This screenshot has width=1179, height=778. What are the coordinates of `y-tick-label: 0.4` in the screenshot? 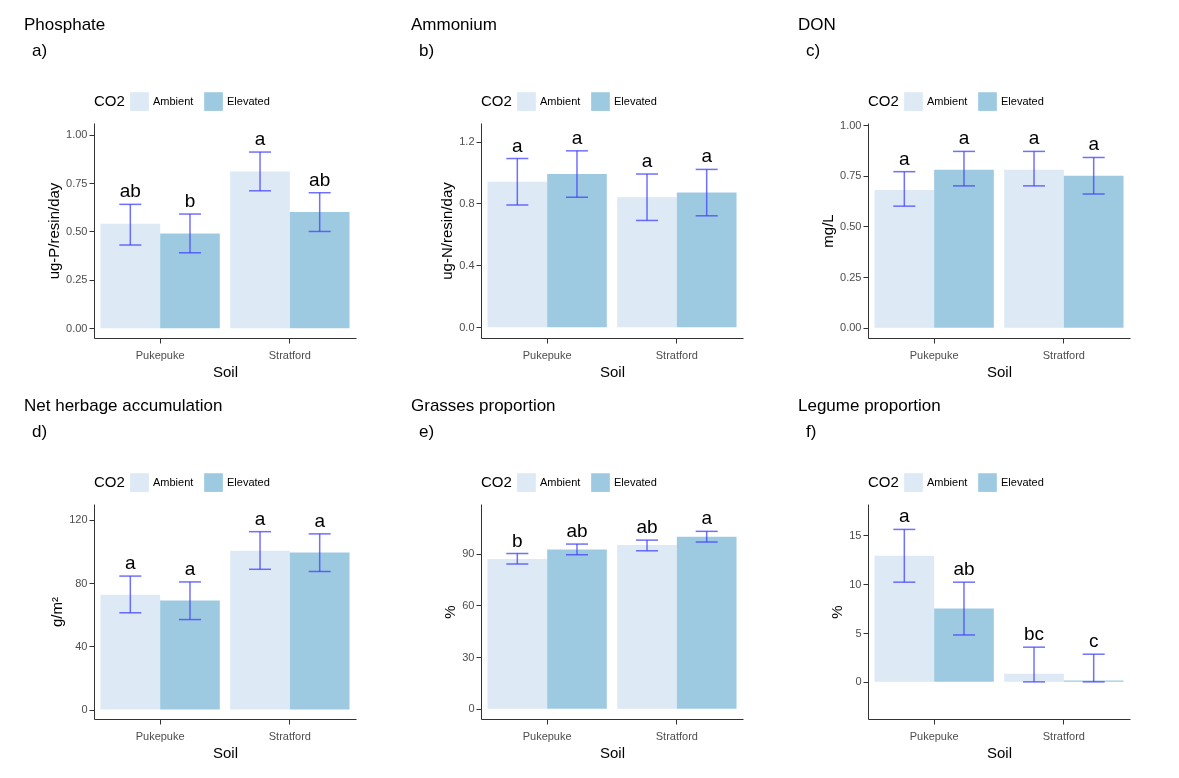 It's located at (467, 264).